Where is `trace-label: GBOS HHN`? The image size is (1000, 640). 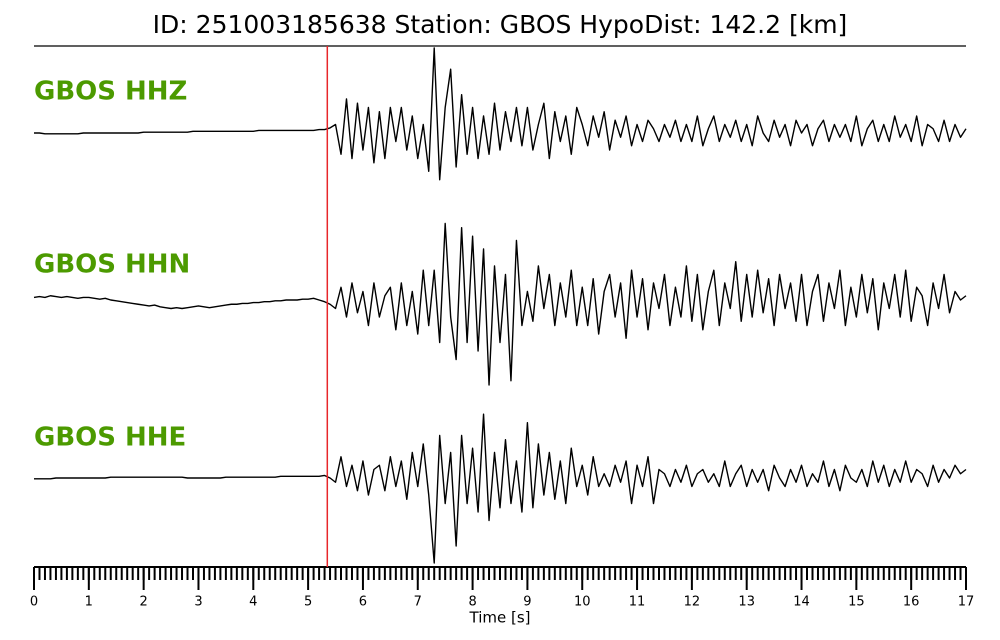
trace-label: GBOS HHN is located at coordinates (112, 265).